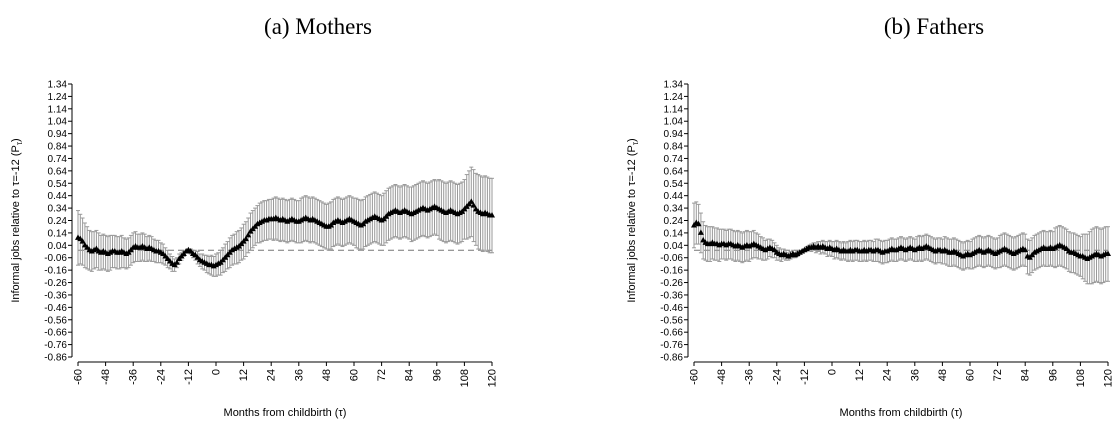 The height and width of the screenshot is (423, 1118). I want to click on panel-title: (b) Fathers, so click(934, 26).